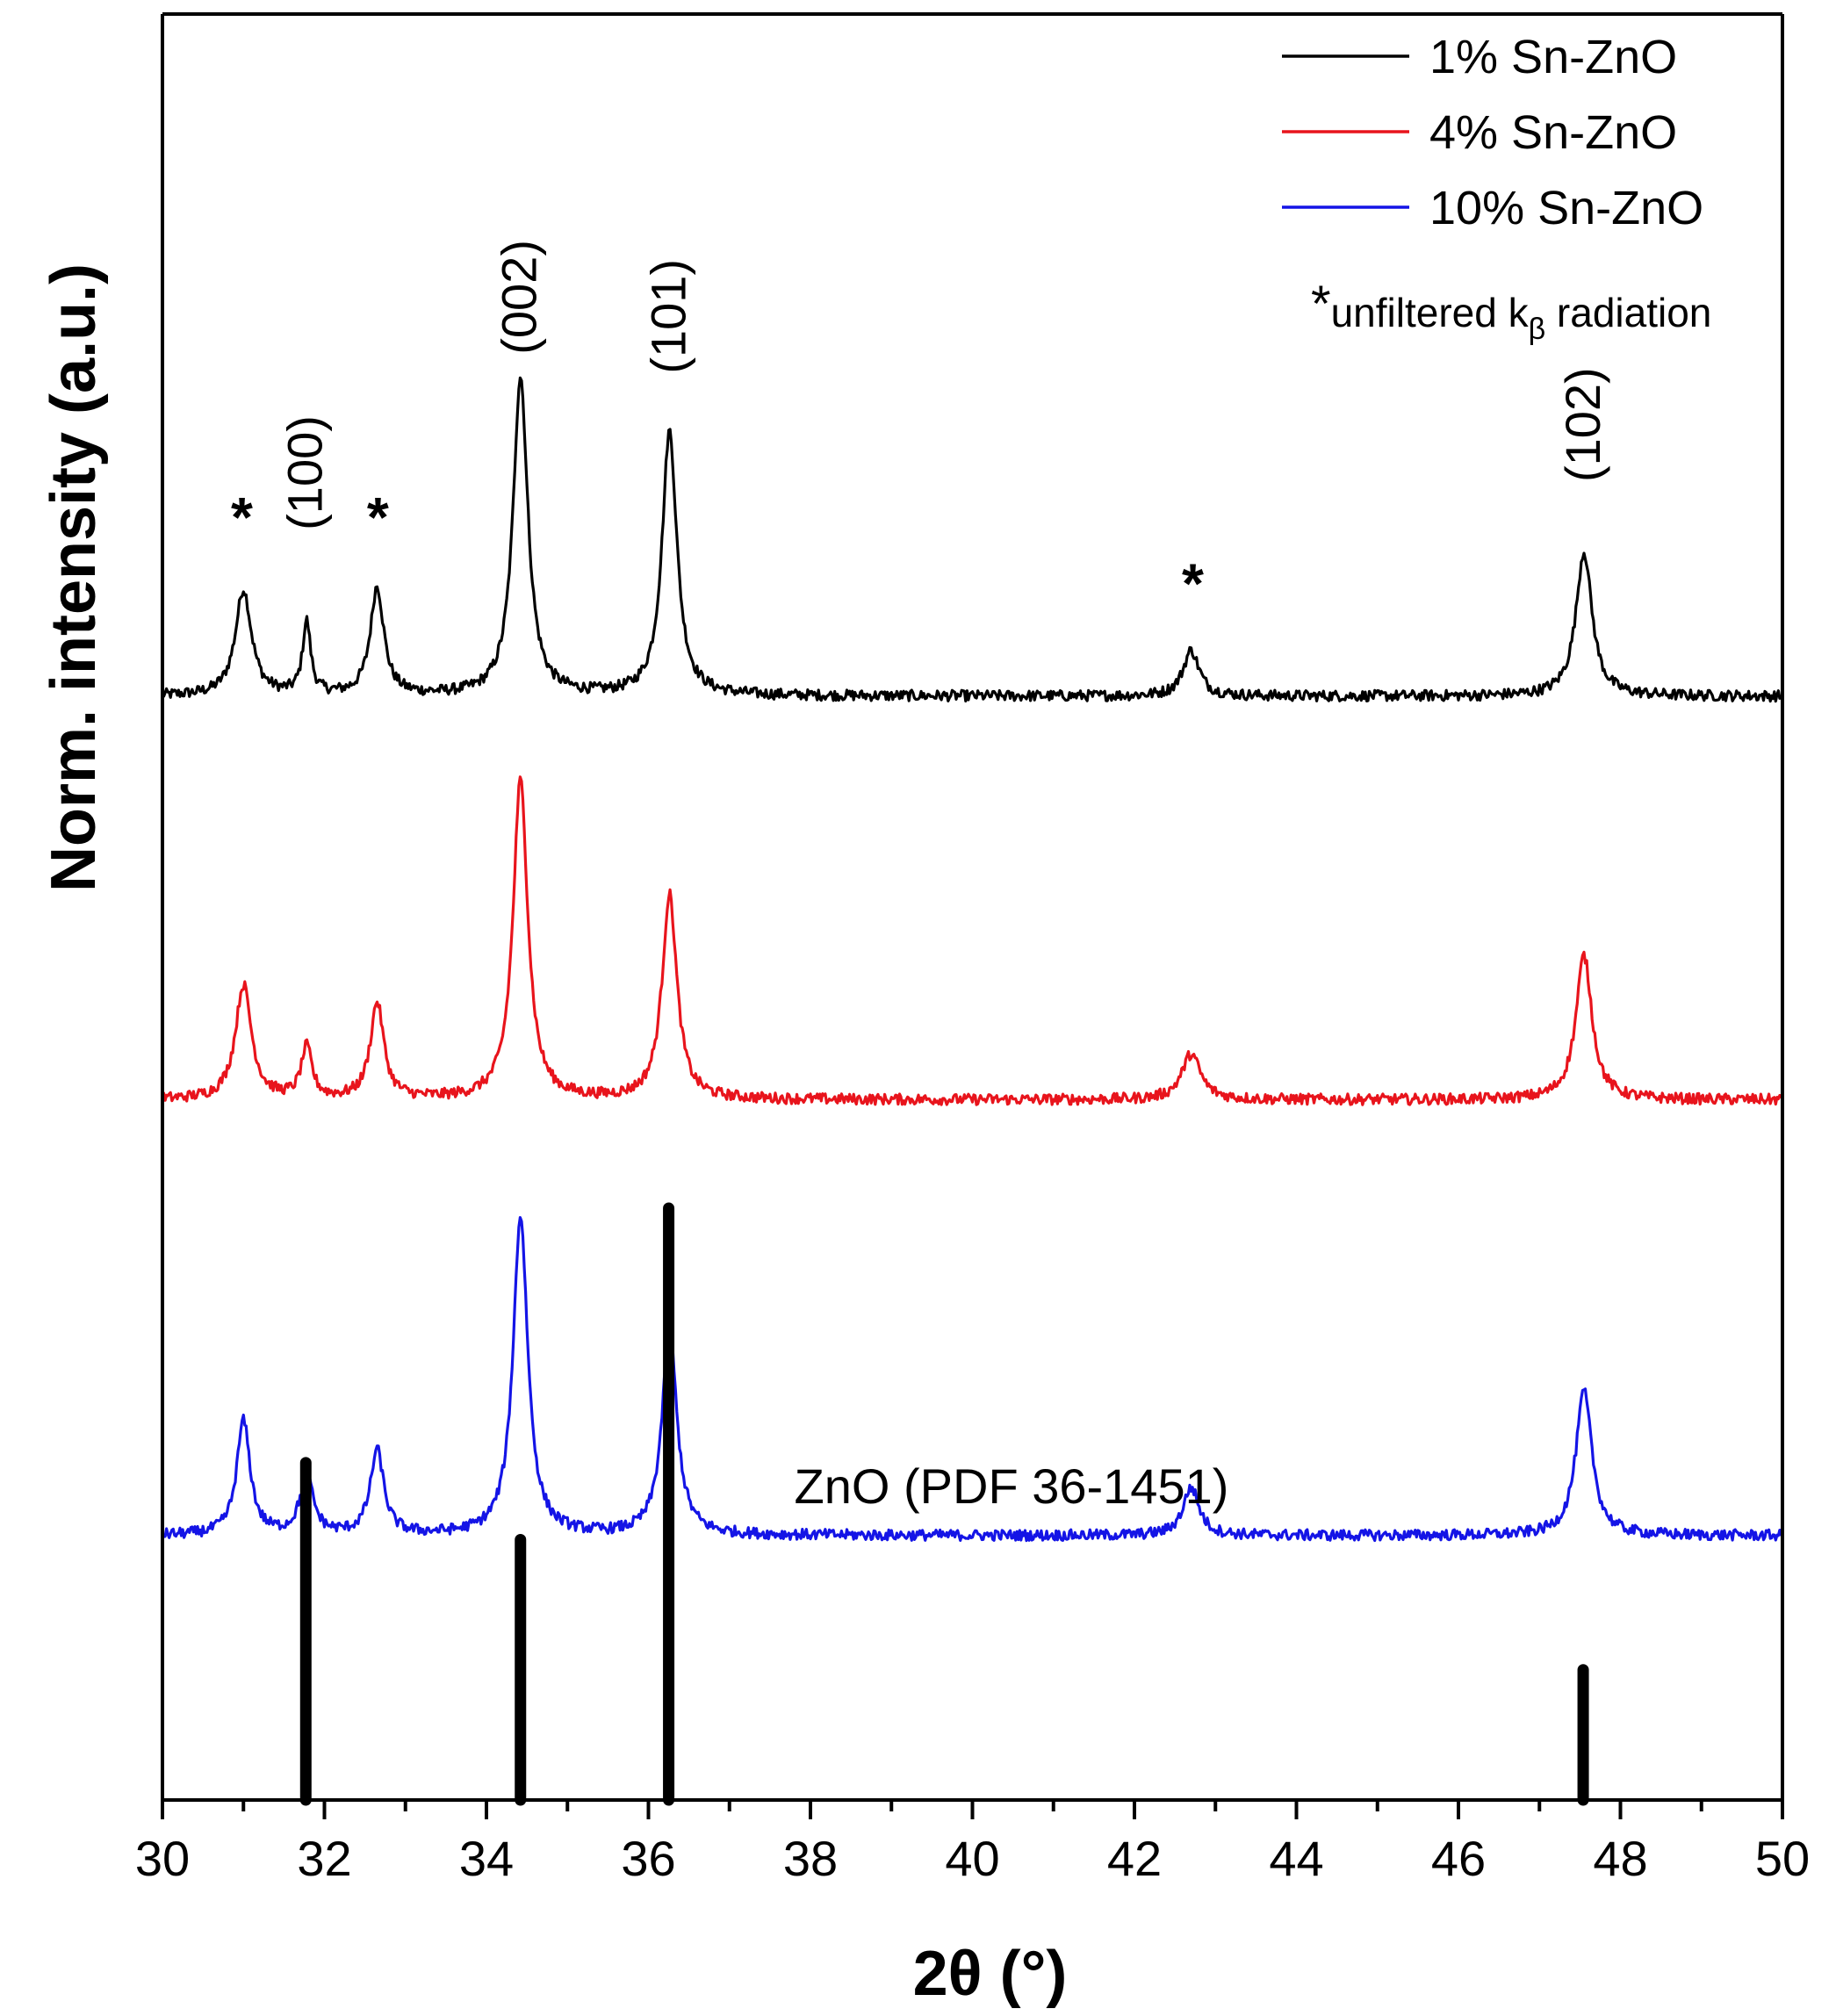  I want to click on legend-note-text: unfiltered k, so click(1430, 312).